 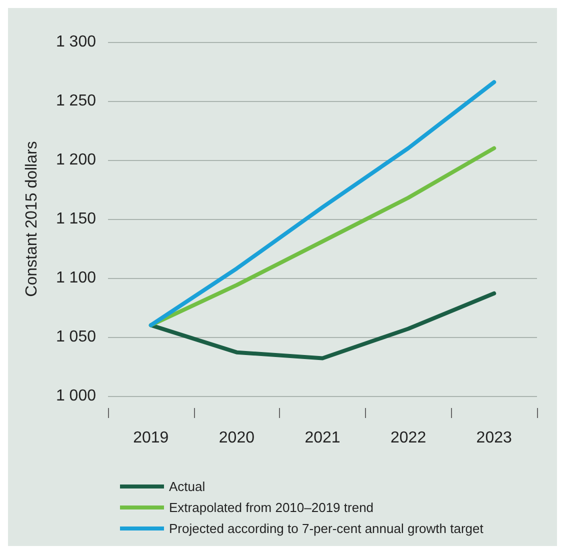 I want to click on y-tick-label: 1 300, so click(x=76, y=42).